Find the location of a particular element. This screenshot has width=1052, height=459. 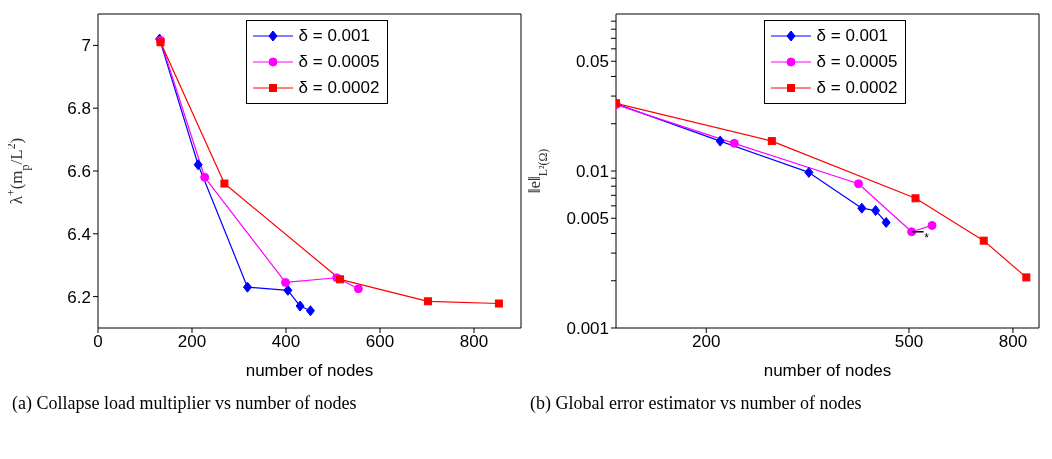

y-tick-label: 6.8 is located at coordinates (79, 109).